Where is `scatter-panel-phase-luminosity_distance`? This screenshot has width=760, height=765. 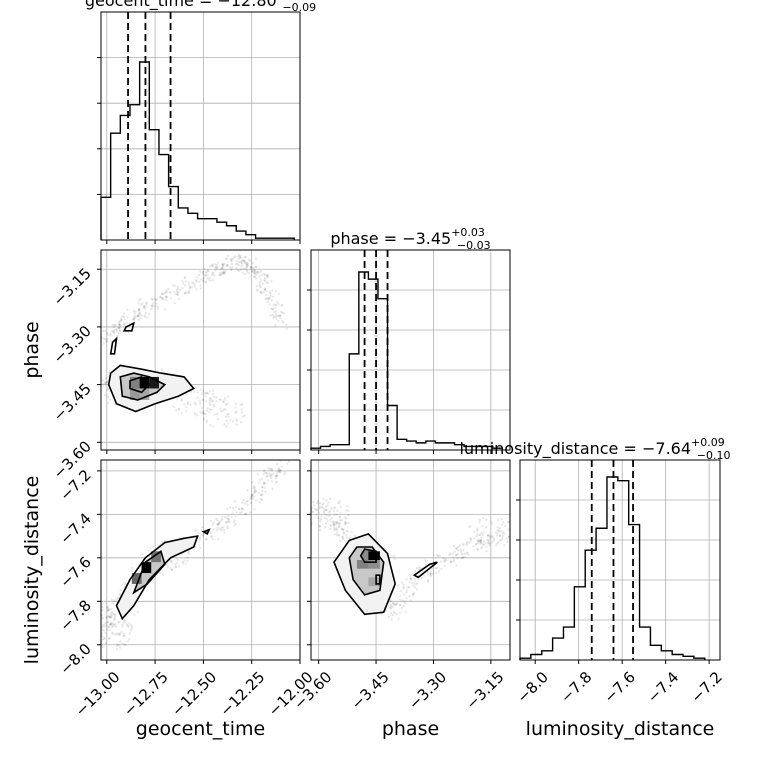 scatter-panel-phase-luminosity_distance is located at coordinates (407, 561).